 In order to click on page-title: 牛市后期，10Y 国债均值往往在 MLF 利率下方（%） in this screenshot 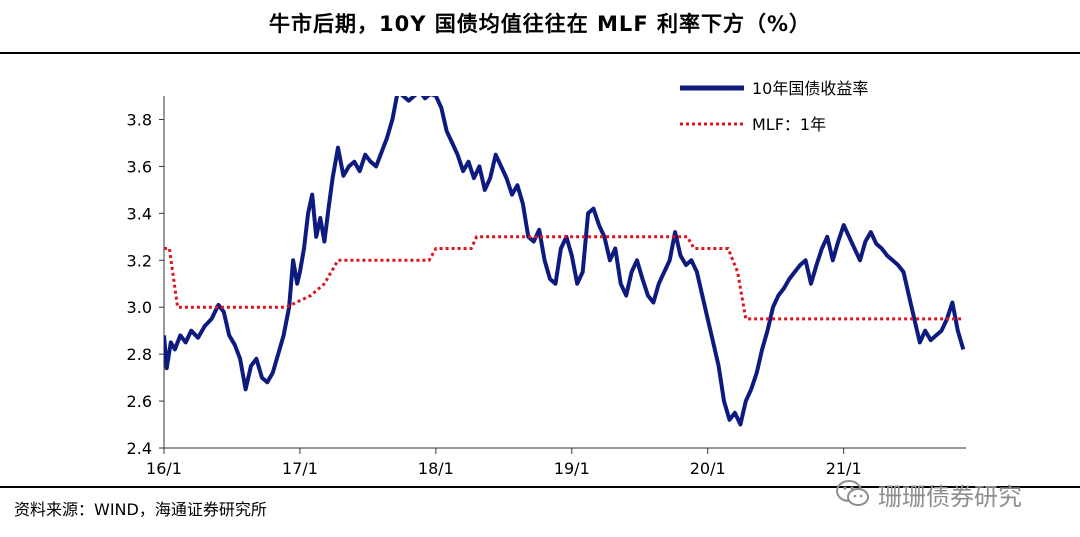, I will do `click(540, 24)`.